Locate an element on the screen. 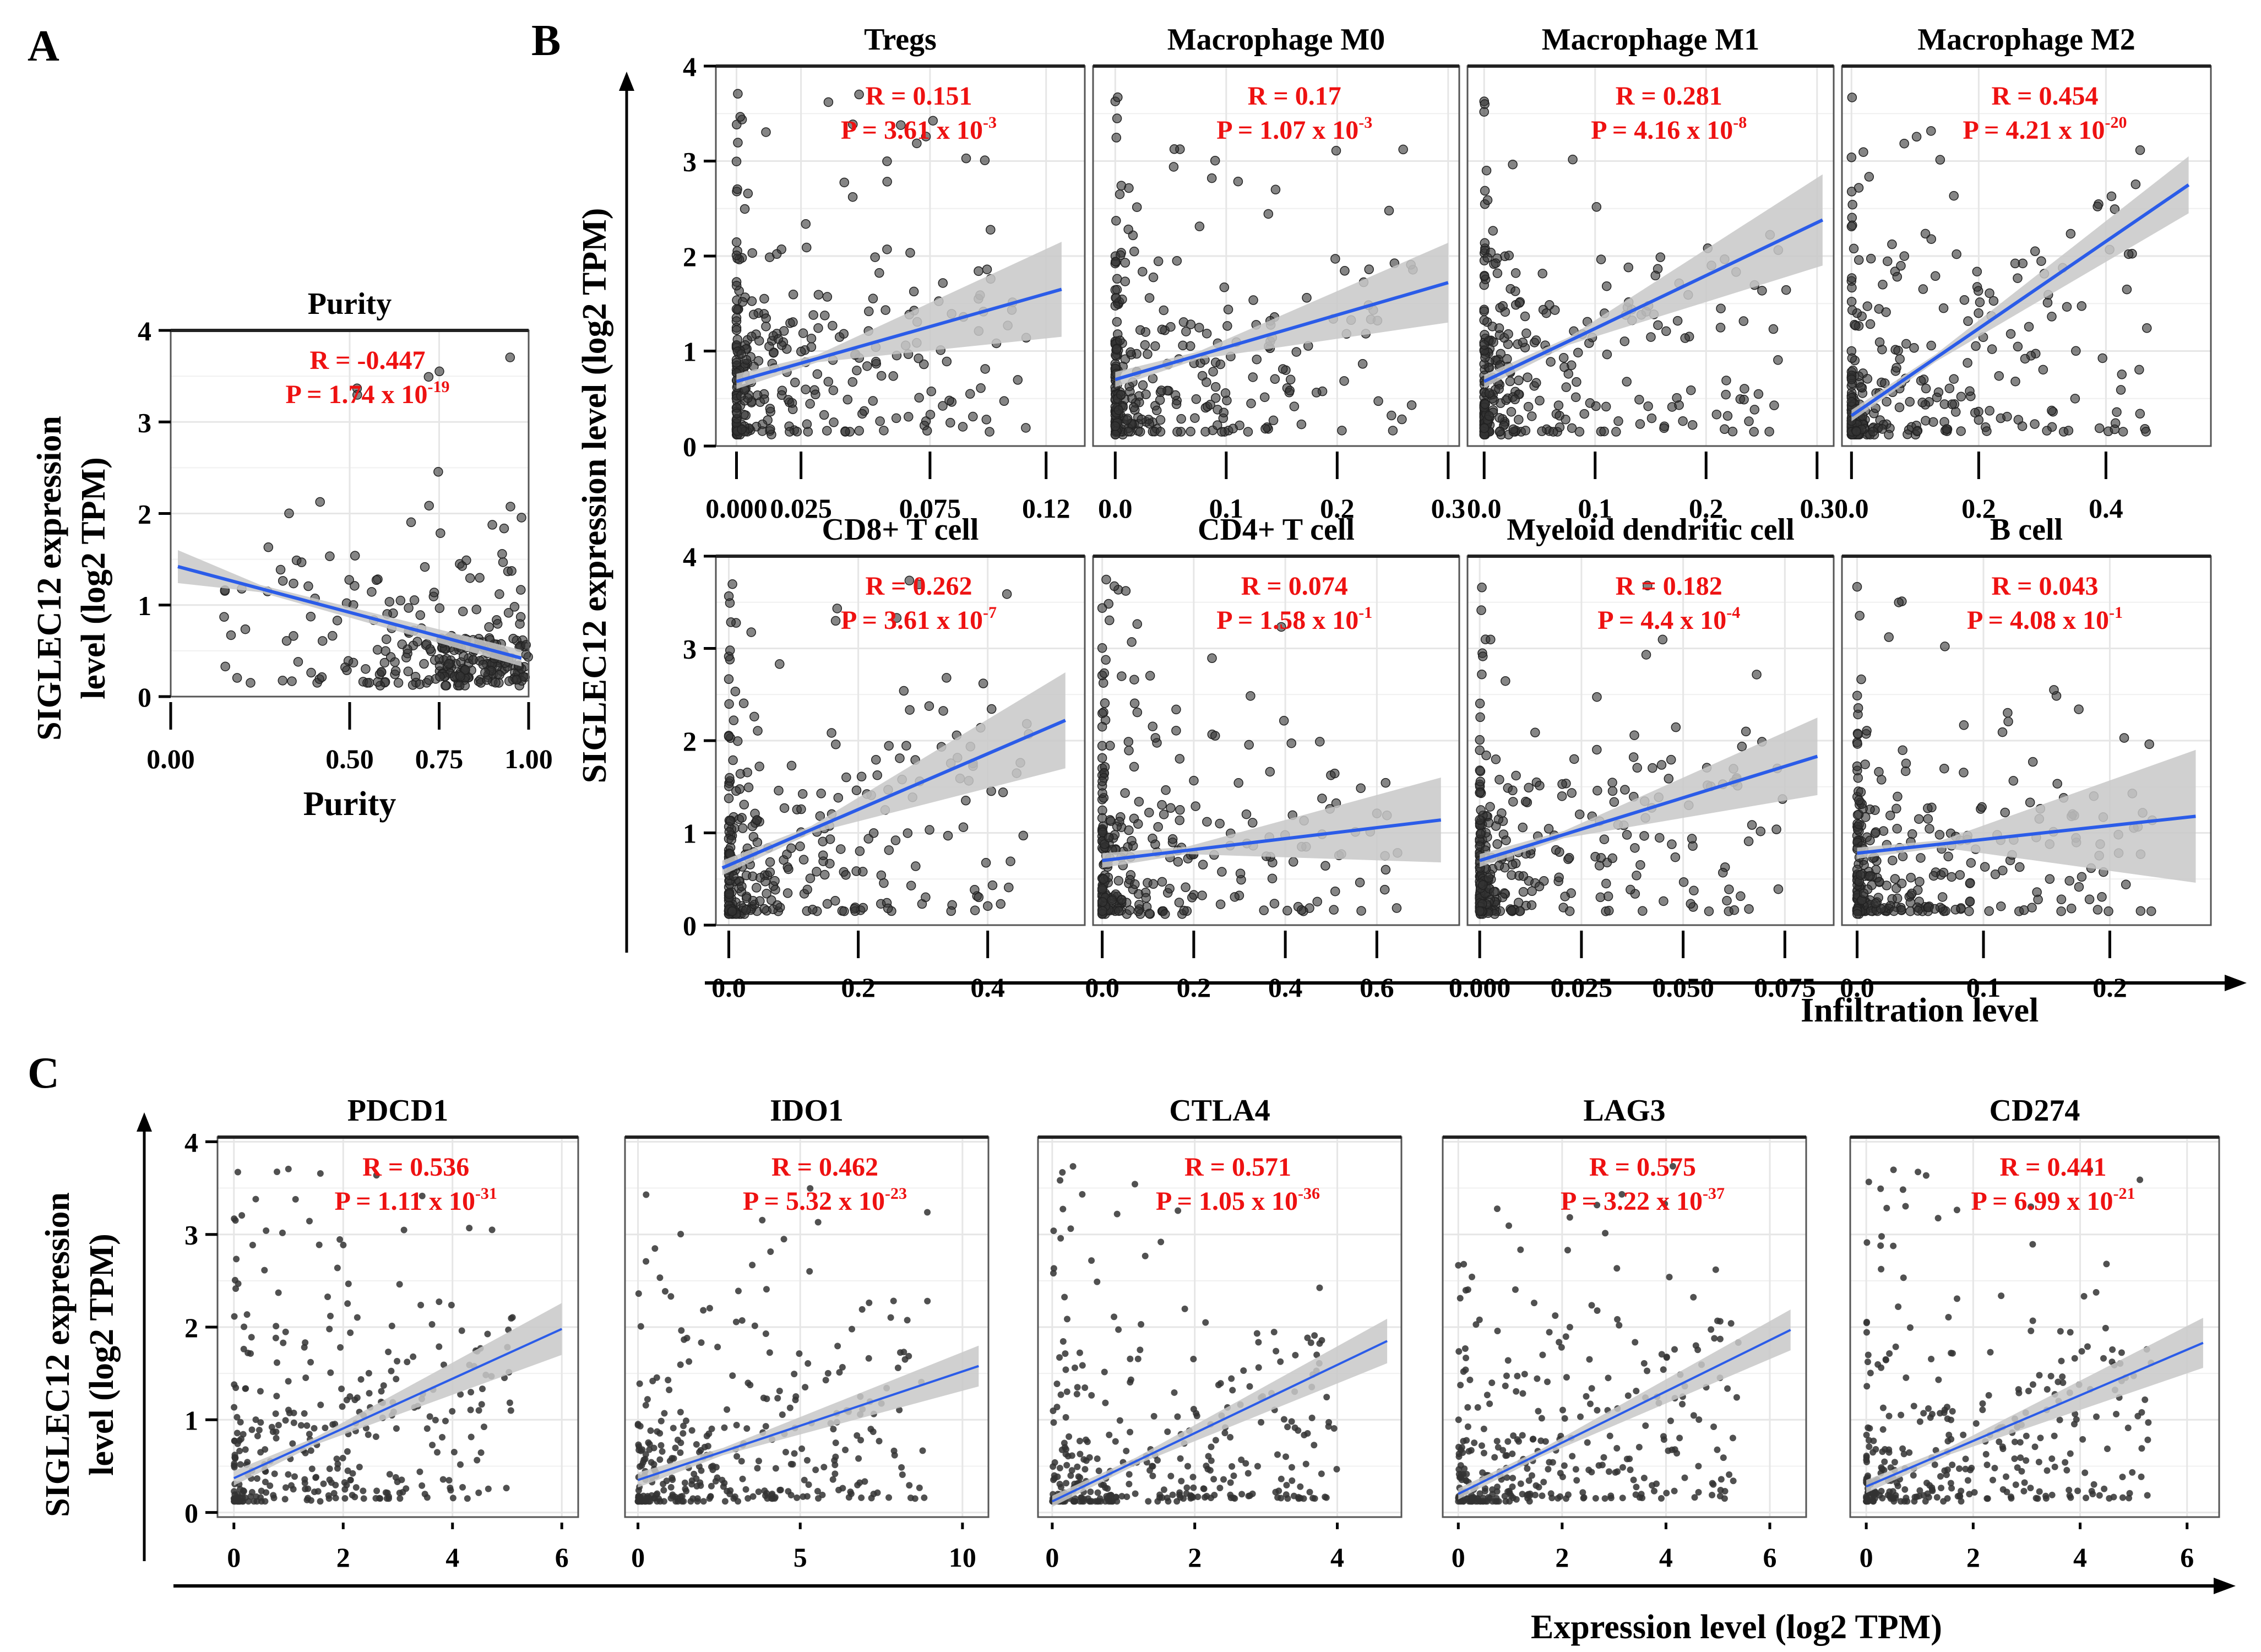 The height and width of the screenshot is (1652, 2261). p-value-base: P = 5.32 x 10 is located at coordinates (814, 1201).